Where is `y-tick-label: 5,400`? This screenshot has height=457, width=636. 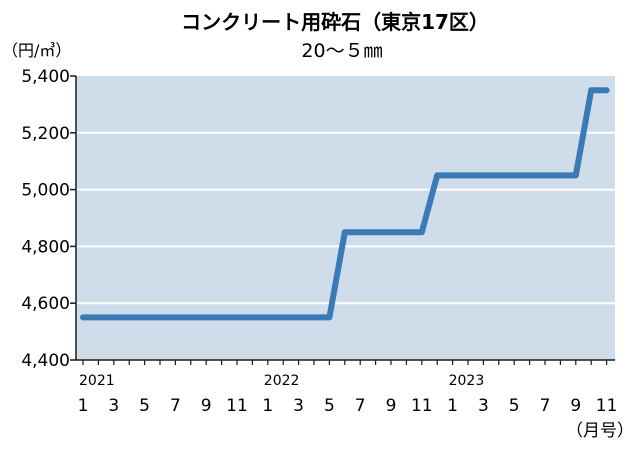 y-tick-label: 5,400 is located at coordinates (45, 77).